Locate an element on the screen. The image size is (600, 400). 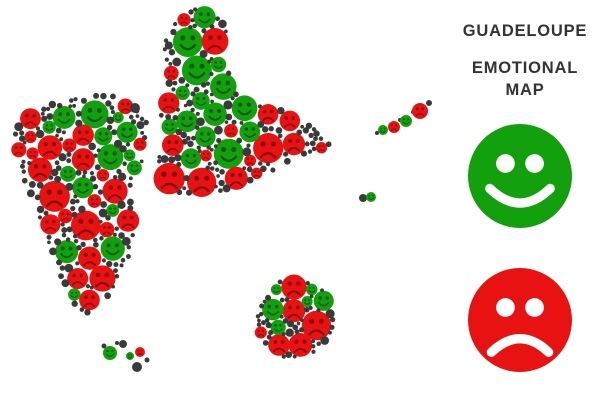
subtitle-line-1: EMOTIONAL is located at coordinates (525, 68).